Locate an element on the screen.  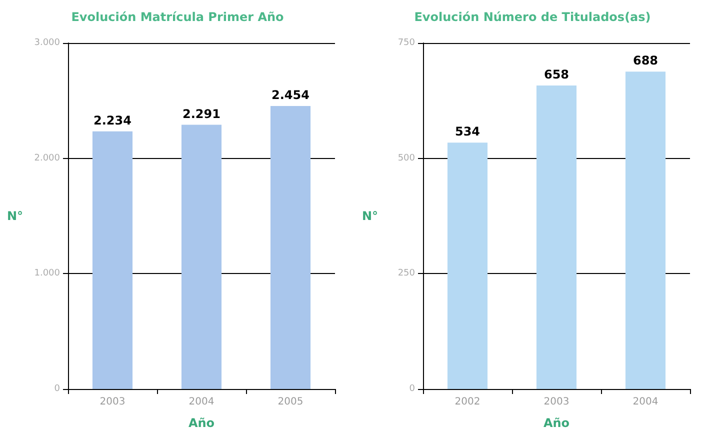
data-label: 658 is located at coordinates (557, 74).